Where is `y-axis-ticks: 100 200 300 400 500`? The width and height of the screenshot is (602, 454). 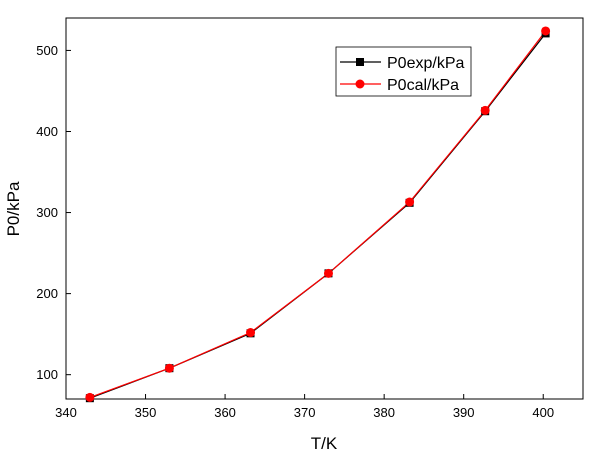
y-axis-ticks: 100 200 300 400 500 is located at coordinates (53, 212).